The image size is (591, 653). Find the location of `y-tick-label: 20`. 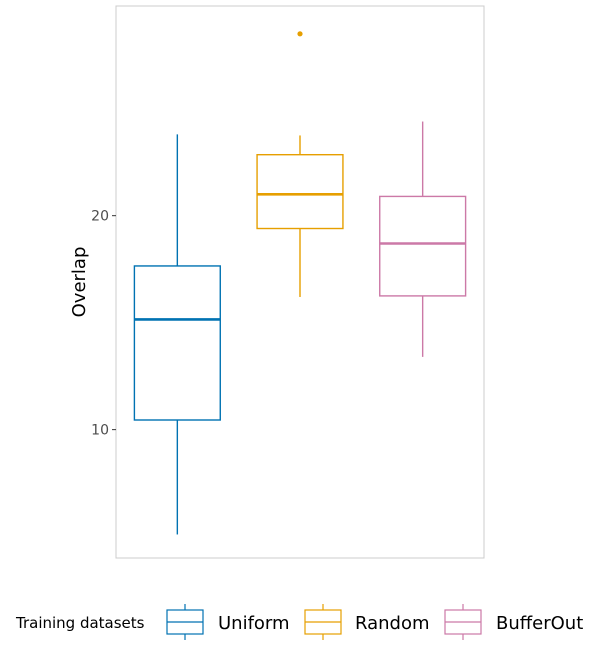

y-tick-label: 20 is located at coordinates (100, 217).